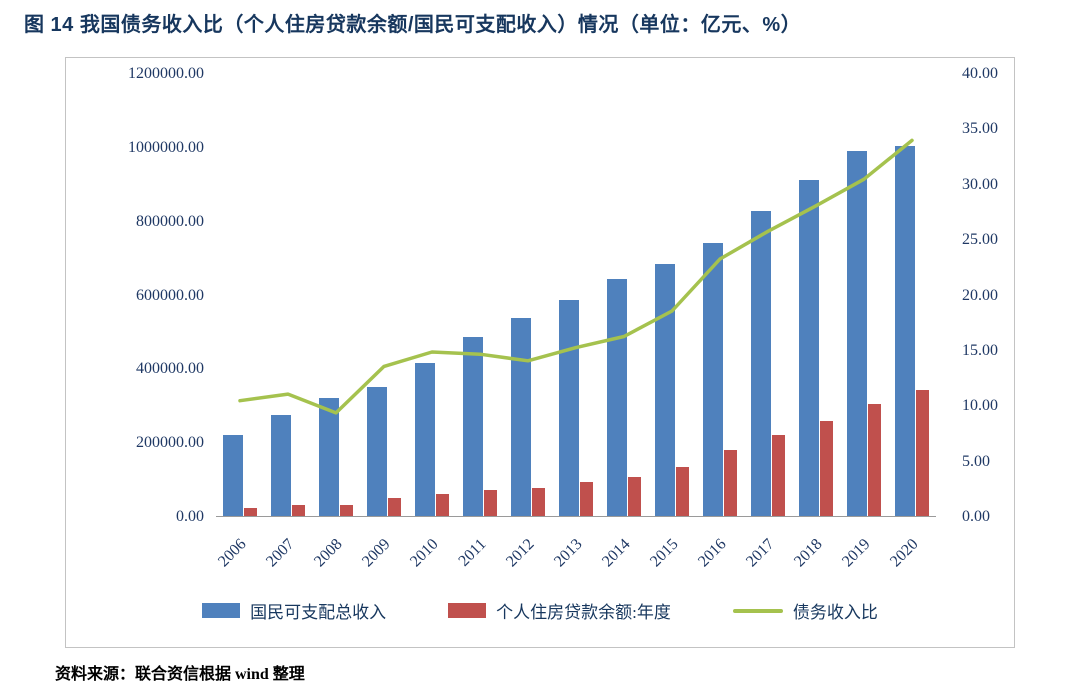 Image resolution: width=1080 pixels, height=689 pixels. Describe the element at coordinates (835, 612) in the screenshot. I see `legend-label: 债务收入比` at that location.